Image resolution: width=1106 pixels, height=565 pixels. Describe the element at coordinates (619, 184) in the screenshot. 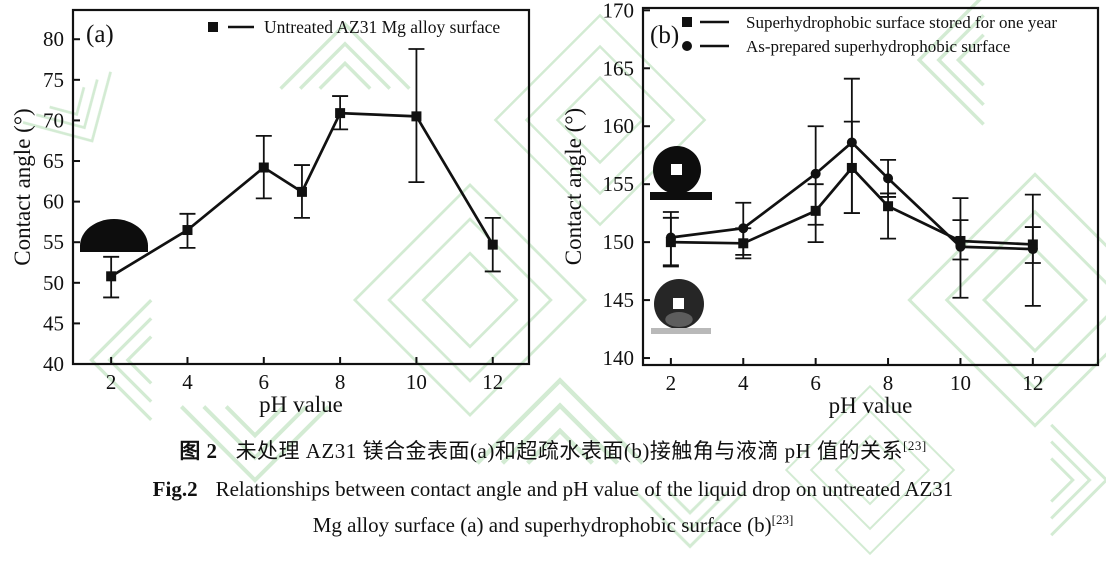

I see `y-tick-label: 155` at that location.